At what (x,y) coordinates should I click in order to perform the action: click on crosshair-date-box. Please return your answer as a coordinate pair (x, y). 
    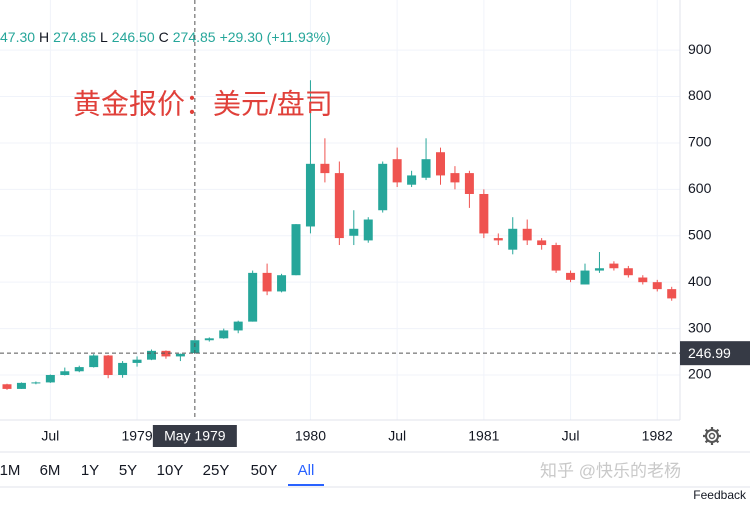
    Looking at the image, I should click on (194, 436).